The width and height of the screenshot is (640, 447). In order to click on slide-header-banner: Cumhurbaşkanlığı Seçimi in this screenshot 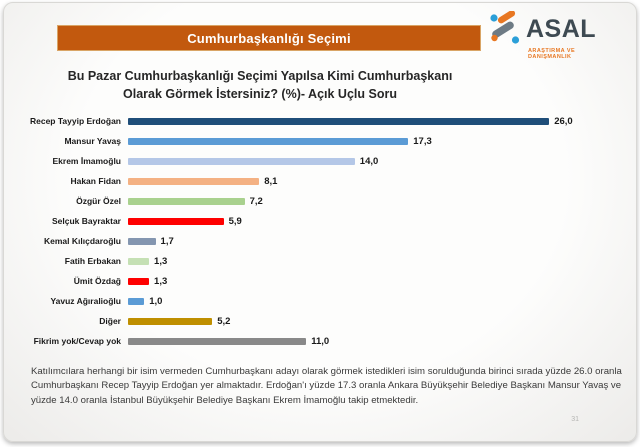, I will do `click(269, 38)`.